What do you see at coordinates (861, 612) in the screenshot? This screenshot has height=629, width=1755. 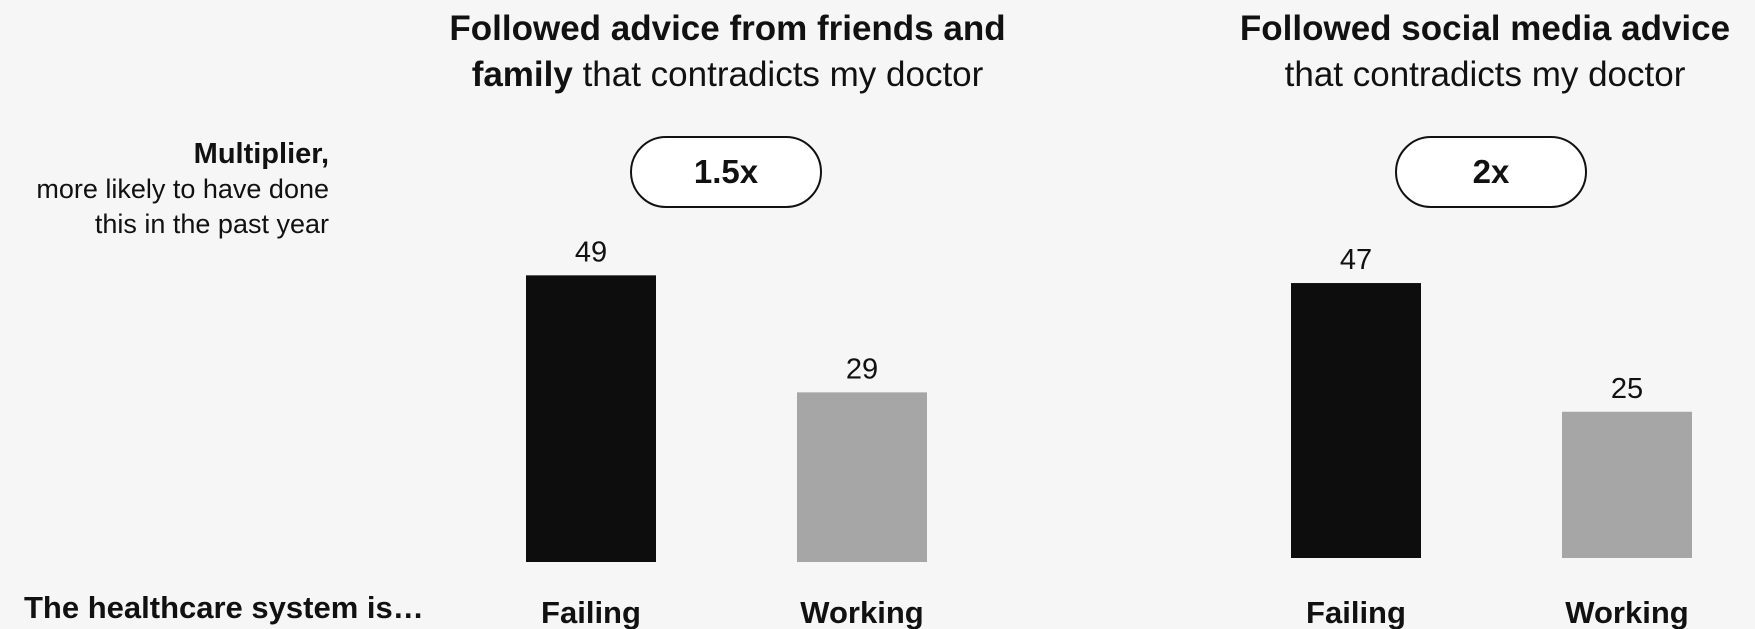 I see `panel-1-category-label-working: Working` at bounding box center [861, 612].